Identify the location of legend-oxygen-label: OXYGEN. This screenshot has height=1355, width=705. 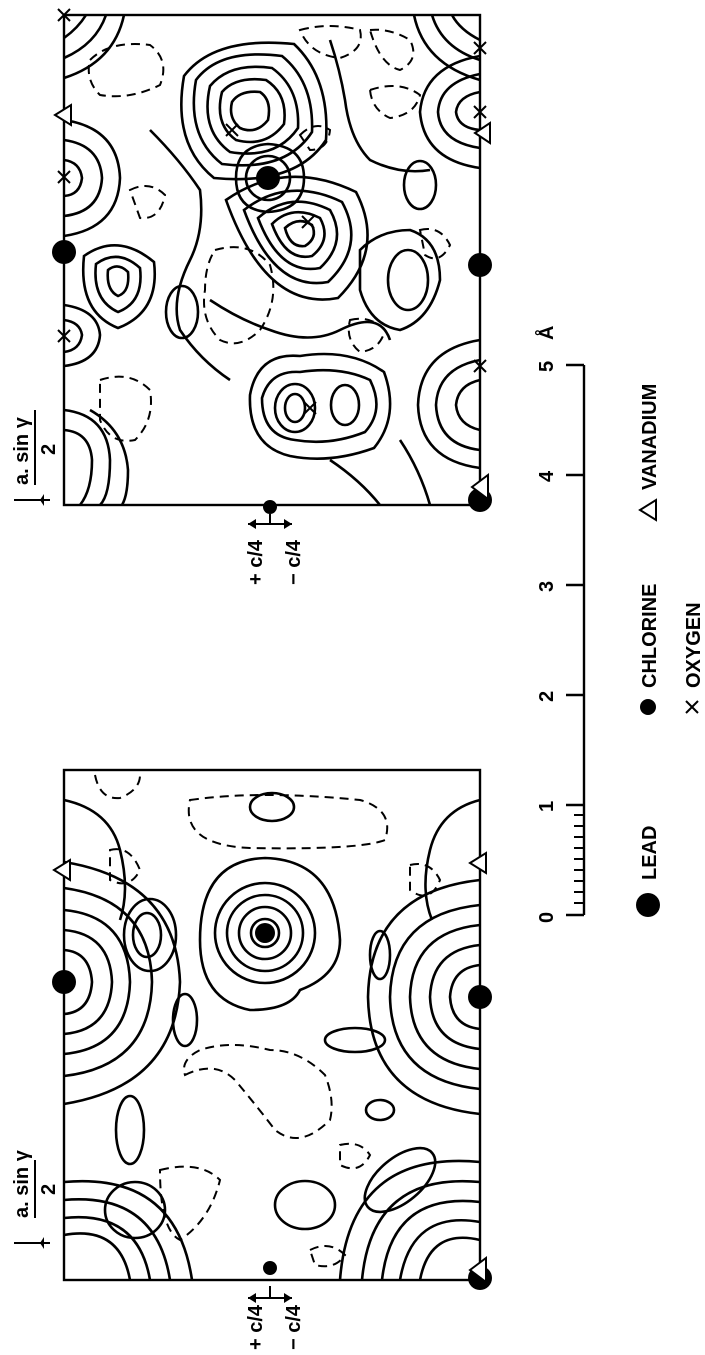
(694, 645).